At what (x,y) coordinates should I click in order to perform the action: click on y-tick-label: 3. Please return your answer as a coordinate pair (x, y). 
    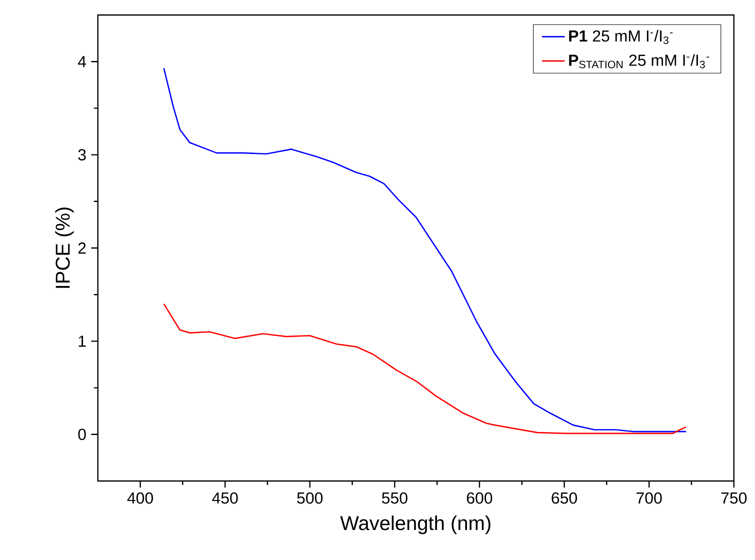
    Looking at the image, I should click on (82, 154).